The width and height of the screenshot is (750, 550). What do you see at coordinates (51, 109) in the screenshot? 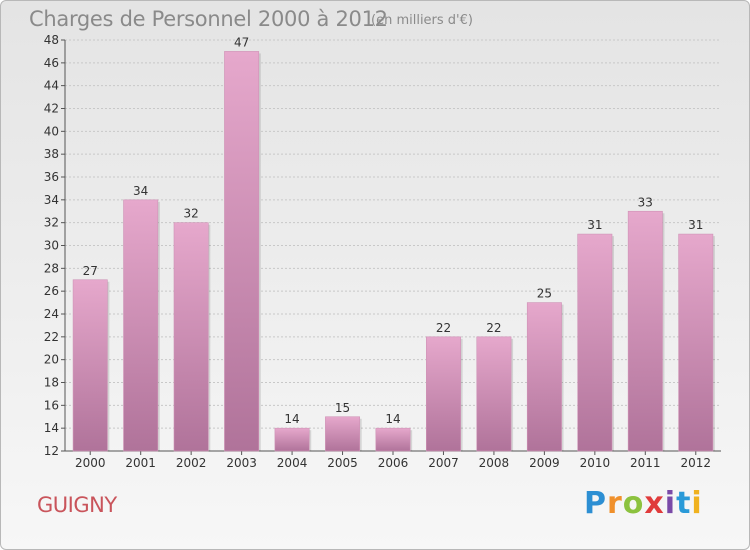
I see `y-tick-label: 42` at bounding box center [51, 109].